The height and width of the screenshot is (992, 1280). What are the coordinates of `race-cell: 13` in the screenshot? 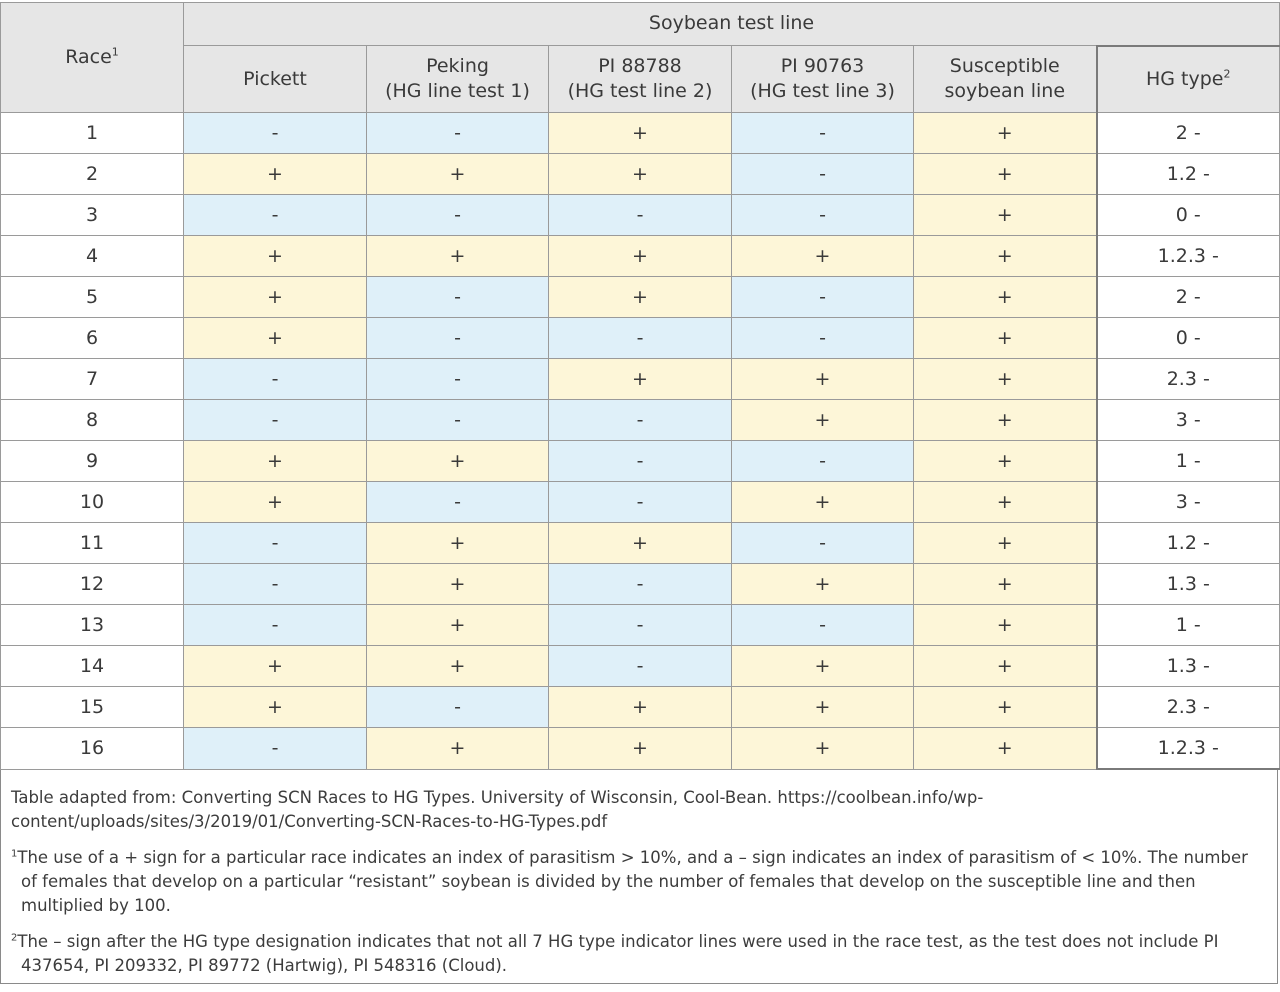 It's located at (92, 625).